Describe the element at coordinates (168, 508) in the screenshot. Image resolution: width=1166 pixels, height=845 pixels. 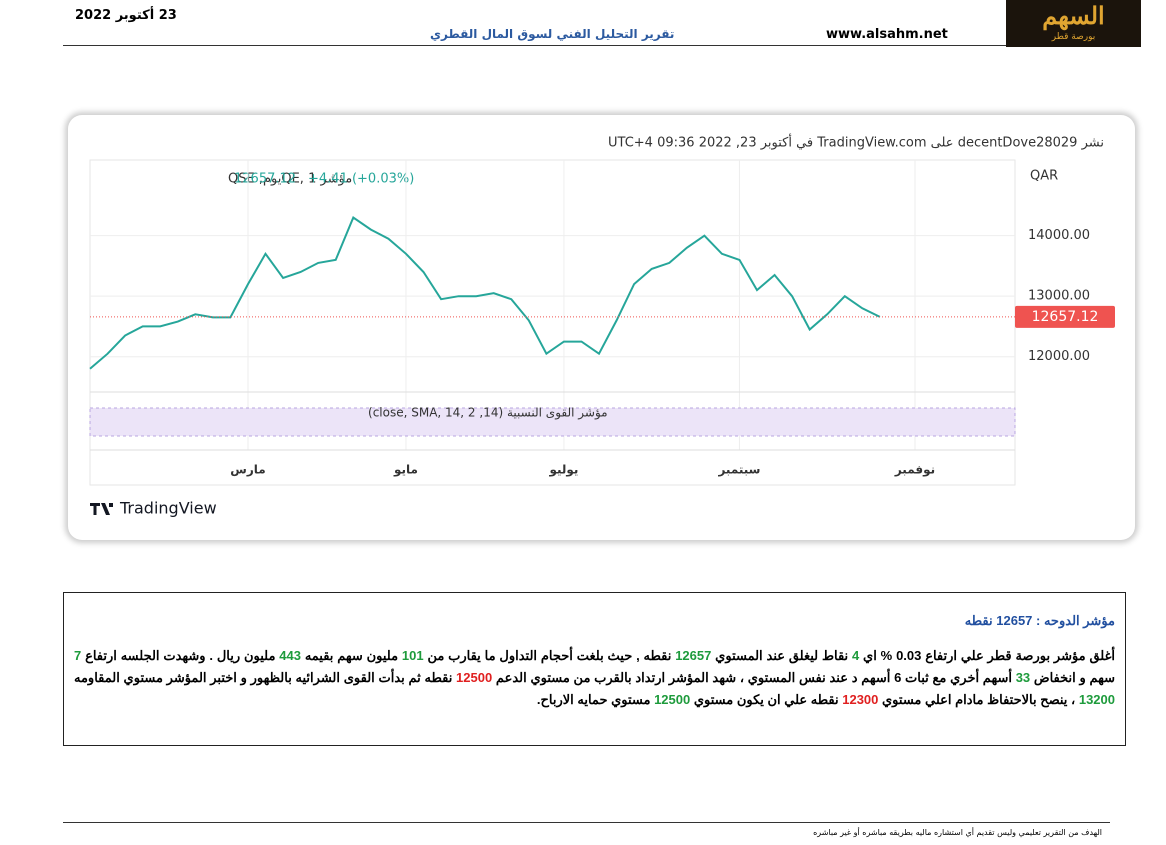
I see `brand: TradingView` at that location.